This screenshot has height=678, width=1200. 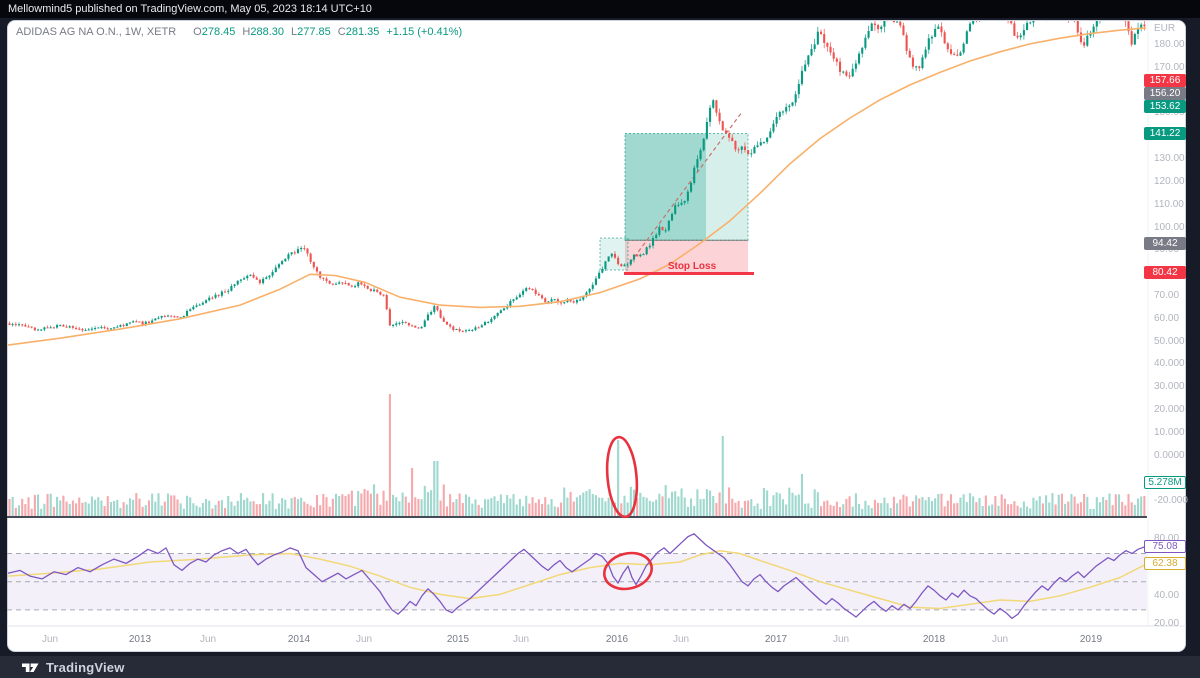 What do you see at coordinates (30, 667) in the screenshot?
I see `tradingview-logo-icon` at bounding box center [30, 667].